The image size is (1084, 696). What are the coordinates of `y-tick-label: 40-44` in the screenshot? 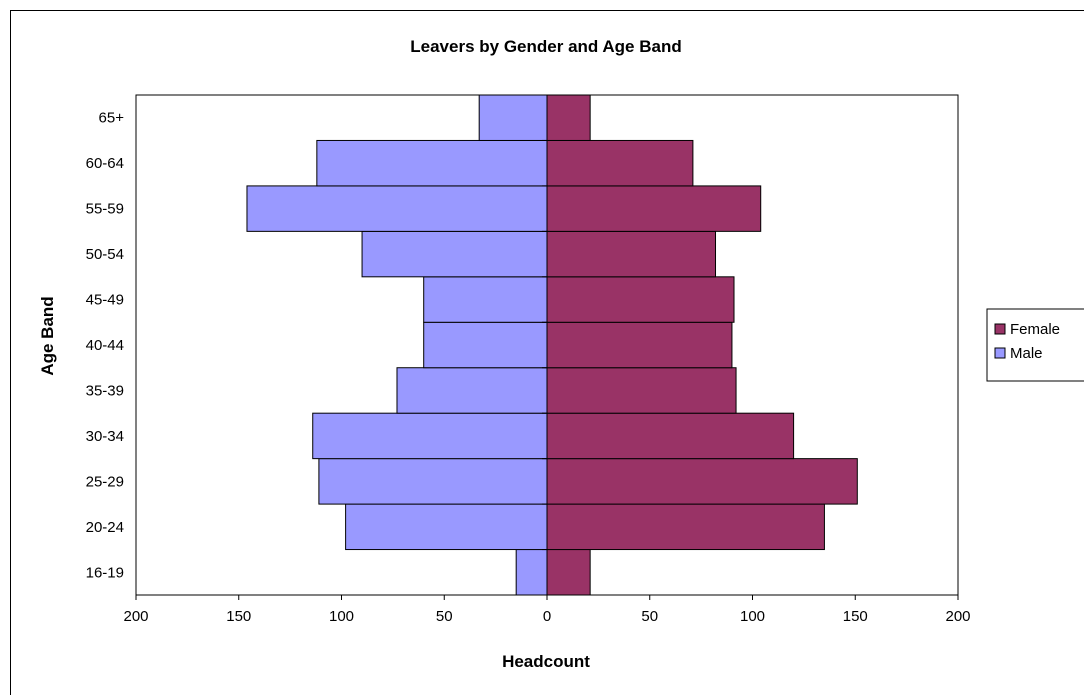 It's located at (105, 345).